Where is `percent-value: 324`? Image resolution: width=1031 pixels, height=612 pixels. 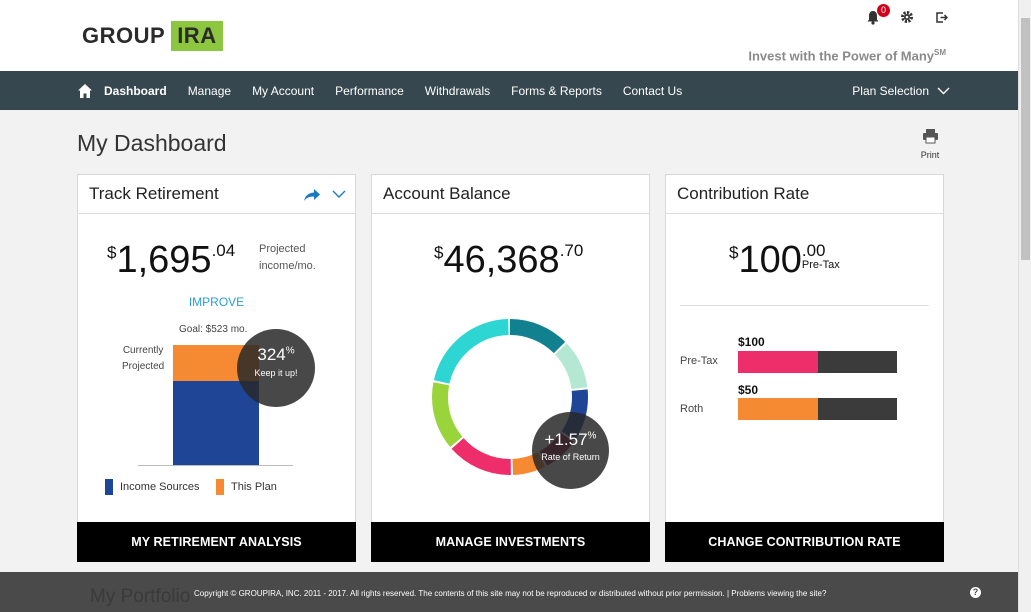
percent-value: 324 is located at coordinates (271, 354).